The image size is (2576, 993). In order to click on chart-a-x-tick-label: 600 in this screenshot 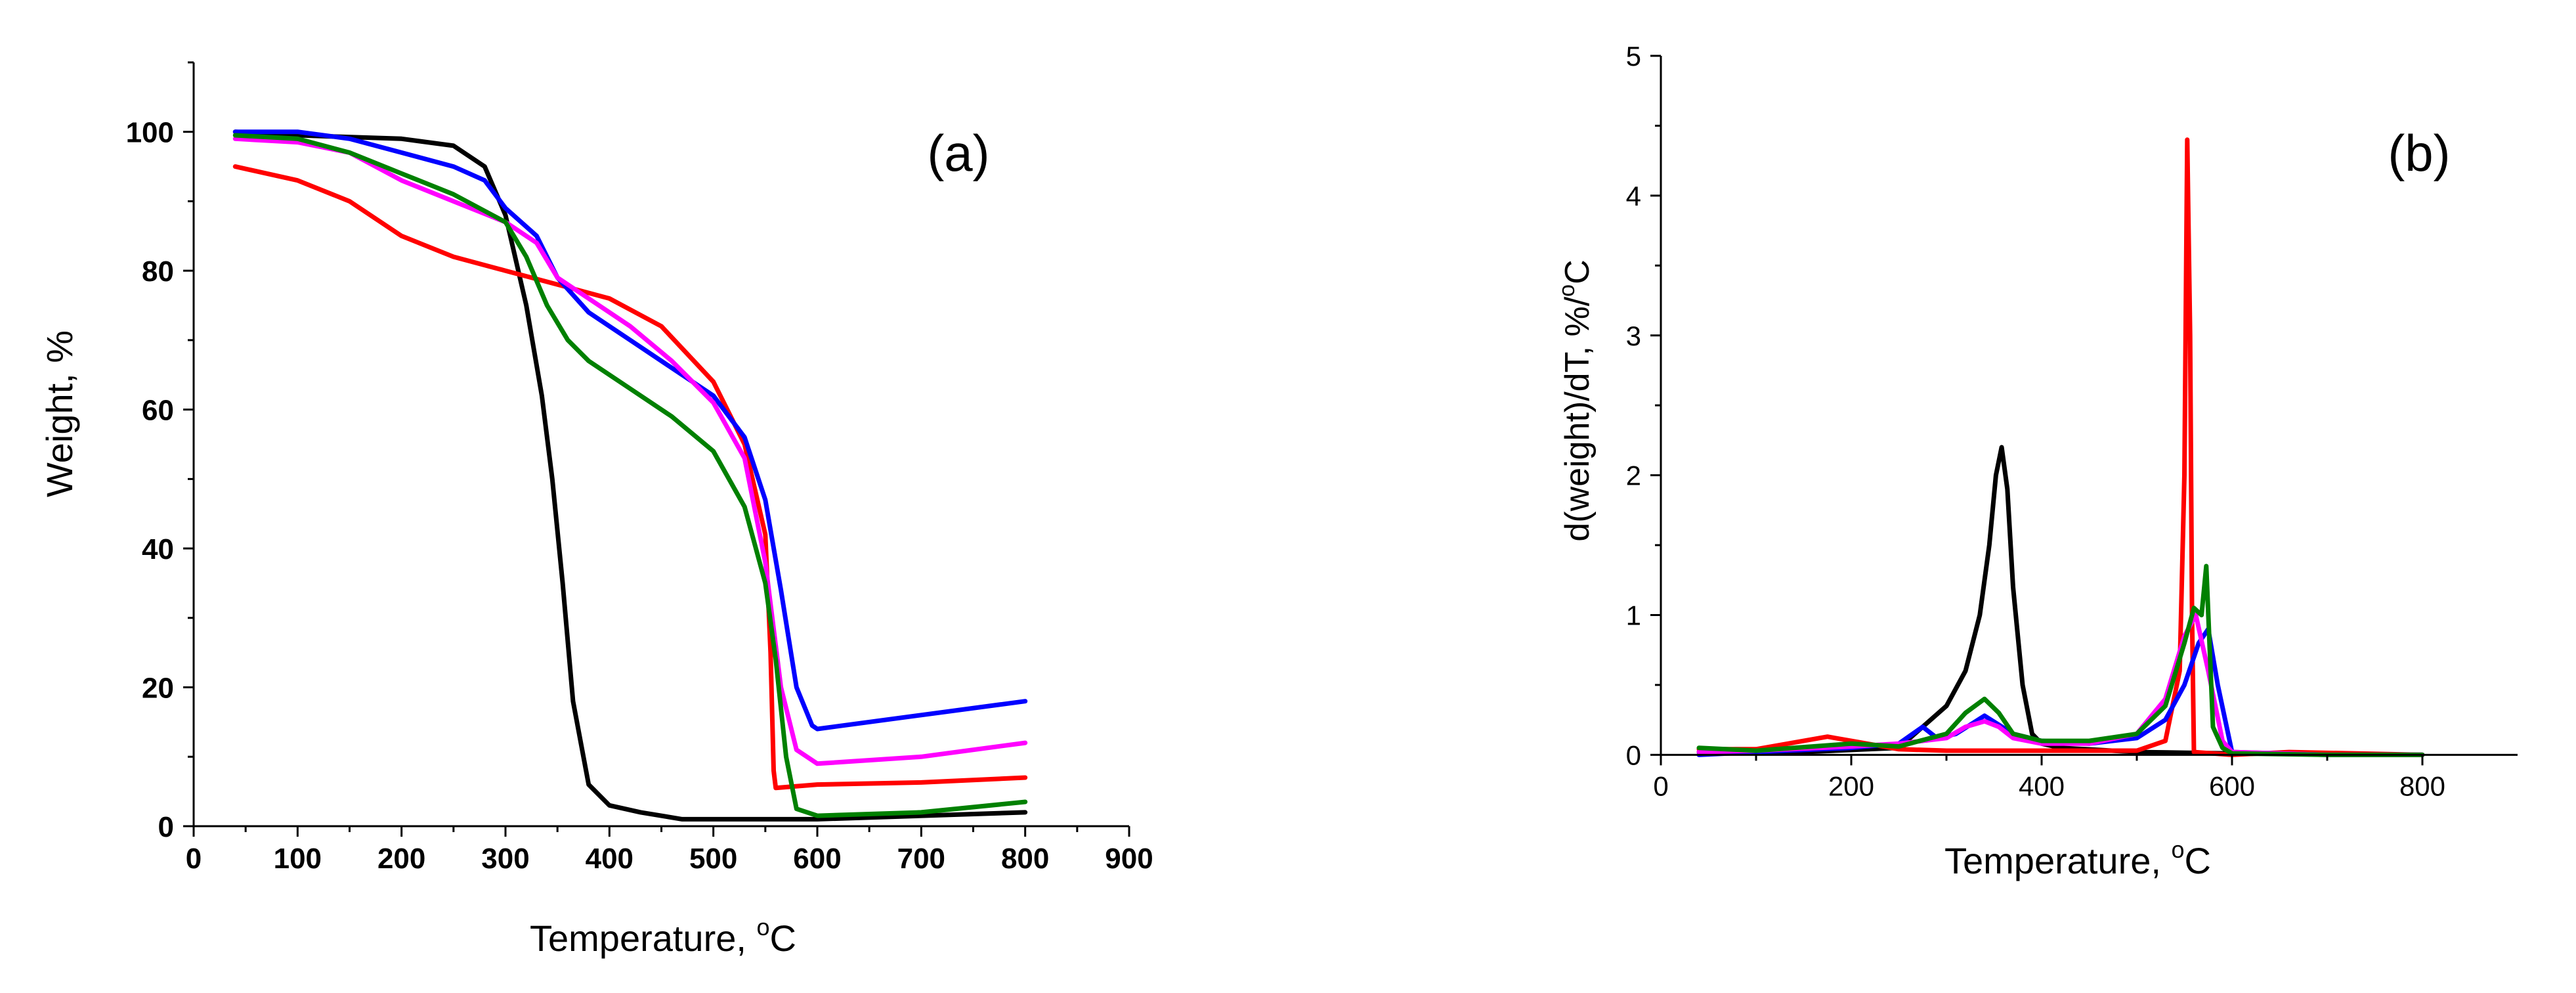, I will do `click(817, 859)`.